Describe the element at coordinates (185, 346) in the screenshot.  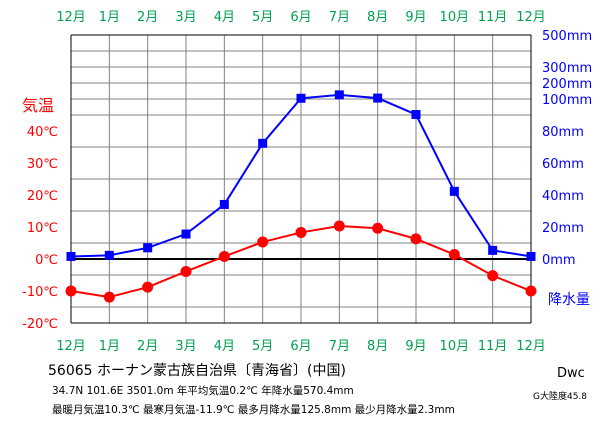
I see `month-label-bottom: 3月` at that location.